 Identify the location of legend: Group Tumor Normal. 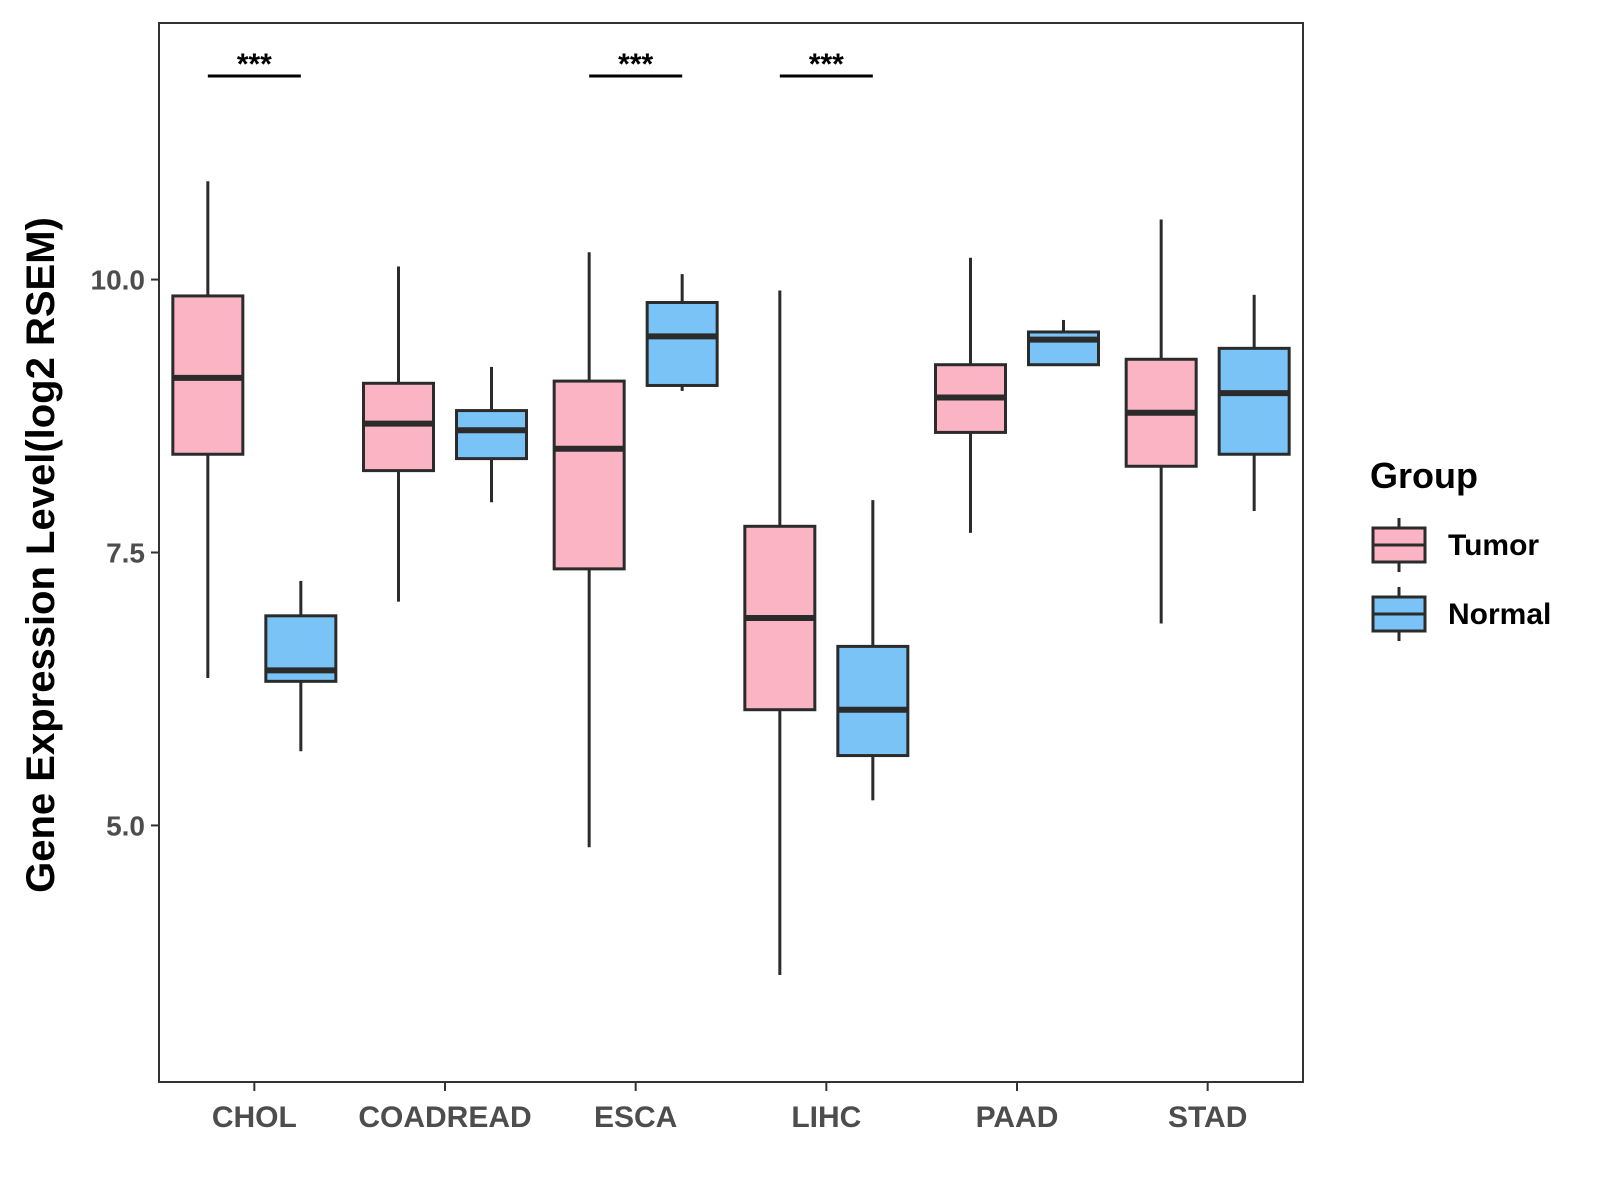
(1460, 548).